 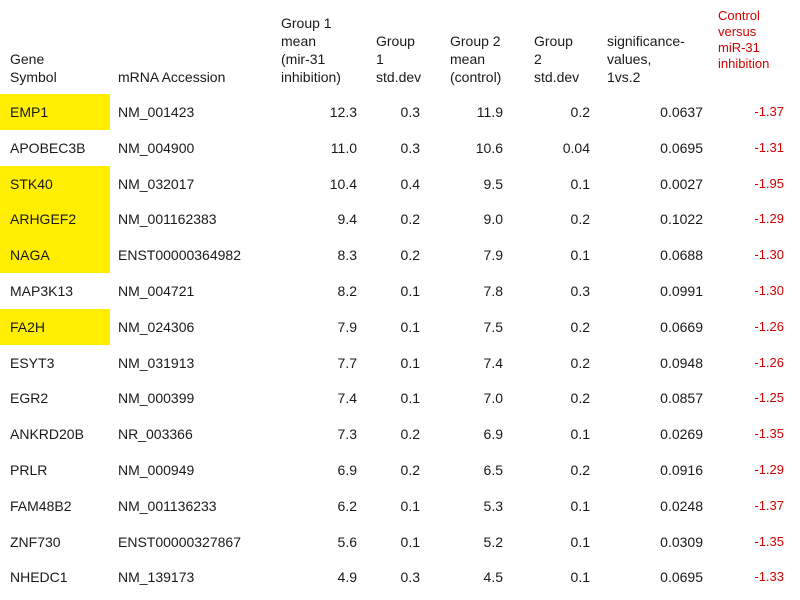 I want to click on significance-value-cell: 0.0269, so click(x=681, y=434).